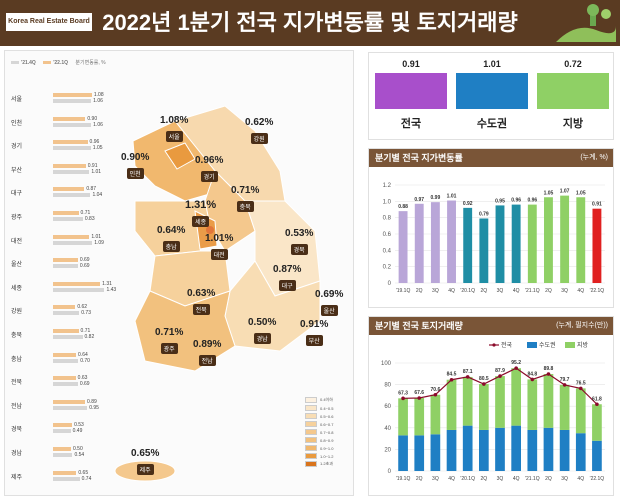 The width and height of the screenshot is (620, 501). I want to click on region-value-previous: 0.49, so click(77, 431).